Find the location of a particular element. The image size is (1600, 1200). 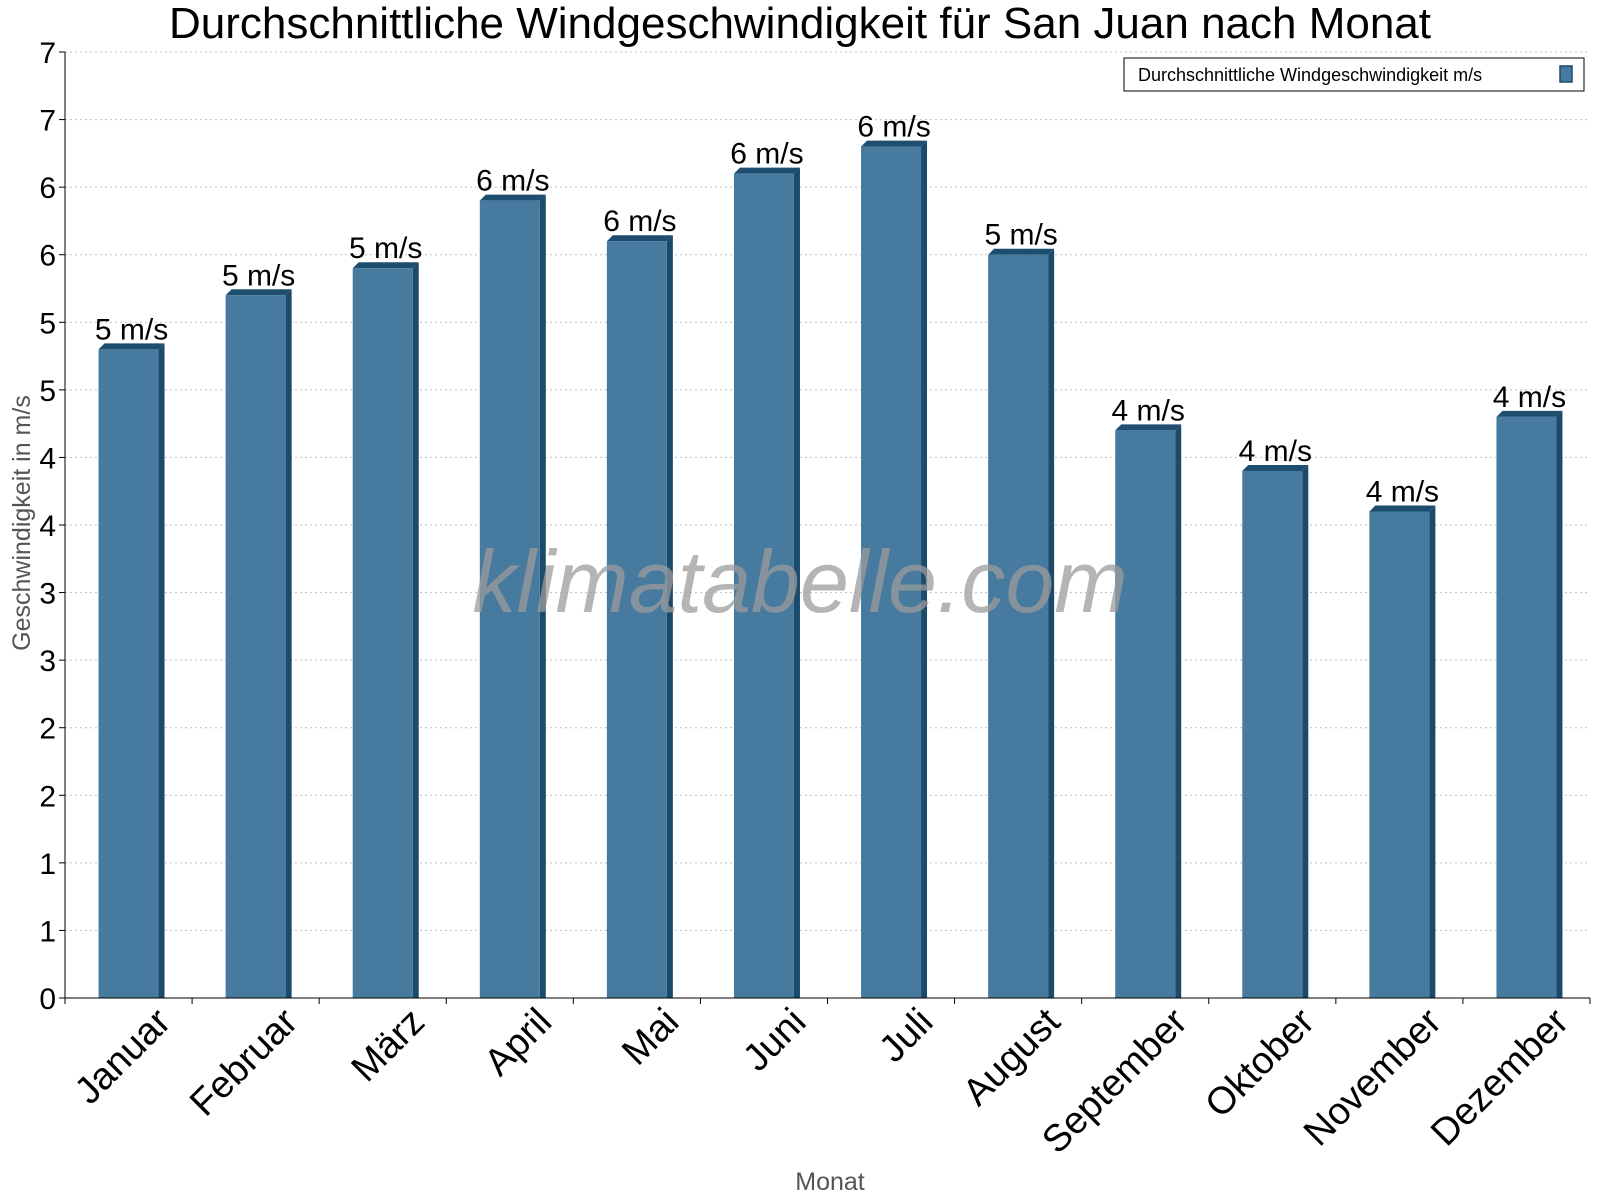

x-tick-label: Oktober is located at coordinates (1260, 1063).